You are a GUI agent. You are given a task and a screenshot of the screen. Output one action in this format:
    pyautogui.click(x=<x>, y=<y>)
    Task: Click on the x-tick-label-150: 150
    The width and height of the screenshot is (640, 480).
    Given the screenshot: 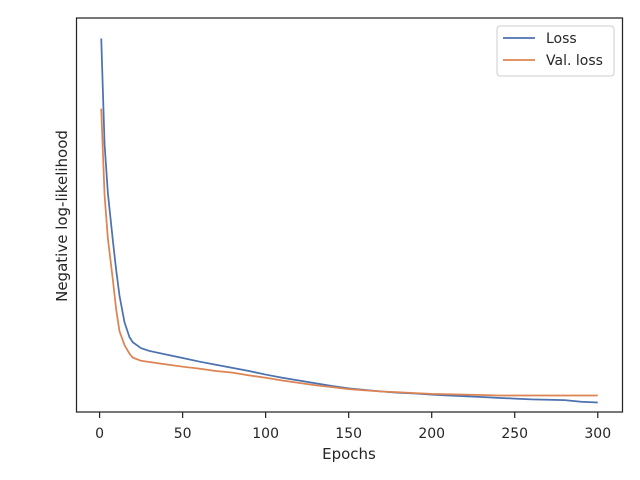 What is the action you would take?
    pyautogui.click(x=348, y=434)
    